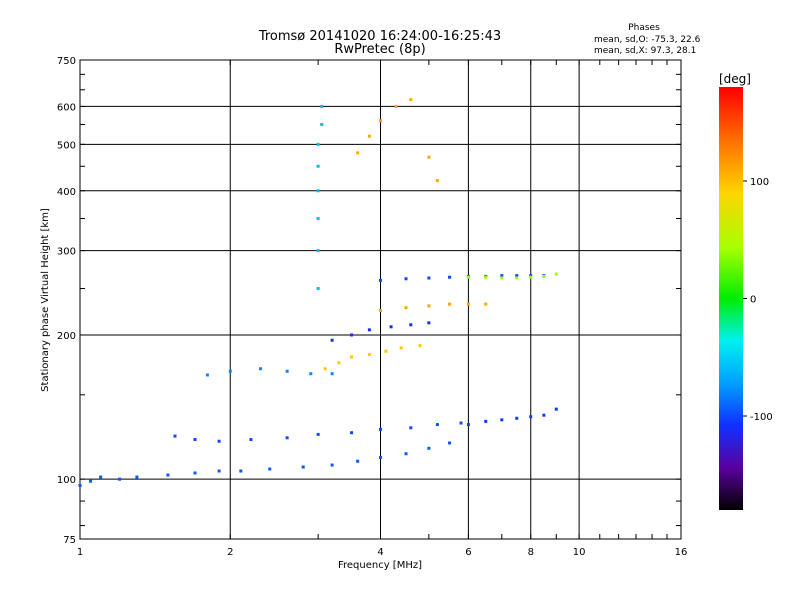 The image size is (800, 600). I want to click on y-tick-label: 300, so click(66, 252).